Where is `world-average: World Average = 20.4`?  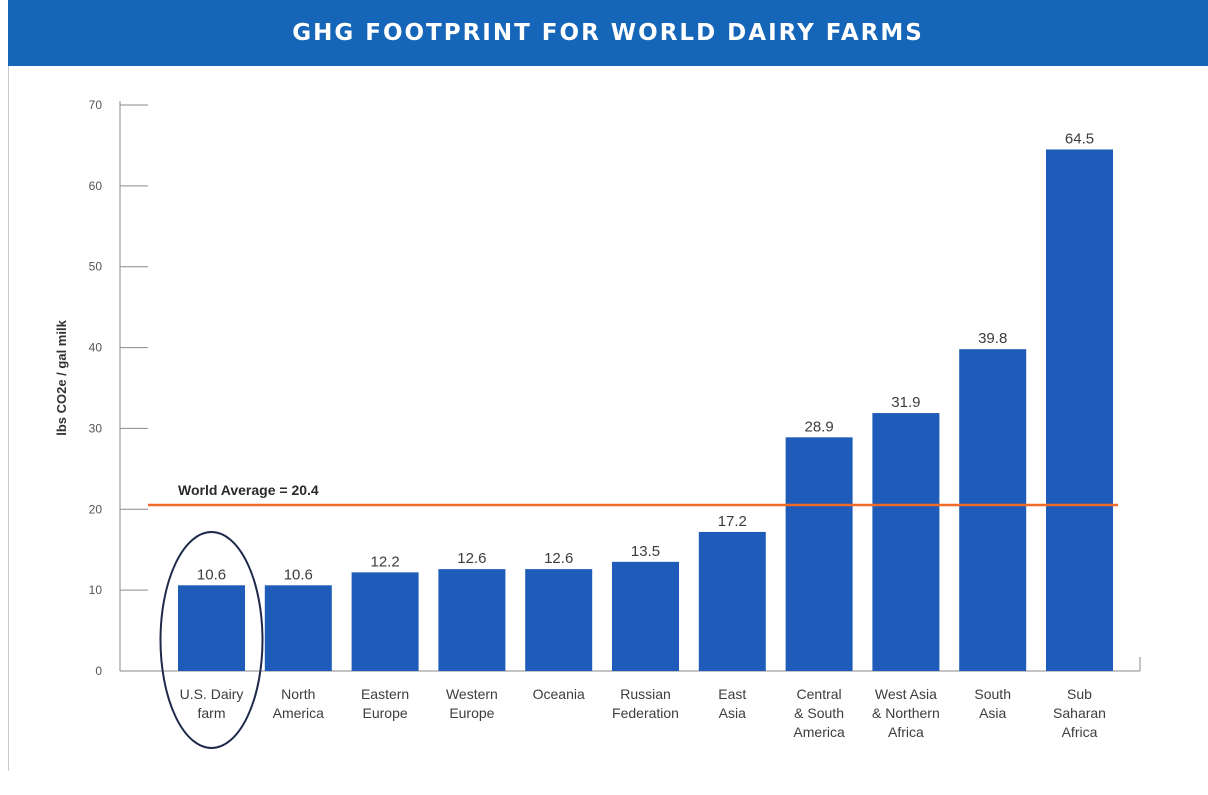
world-average: World Average = 20.4 is located at coordinates (633, 494).